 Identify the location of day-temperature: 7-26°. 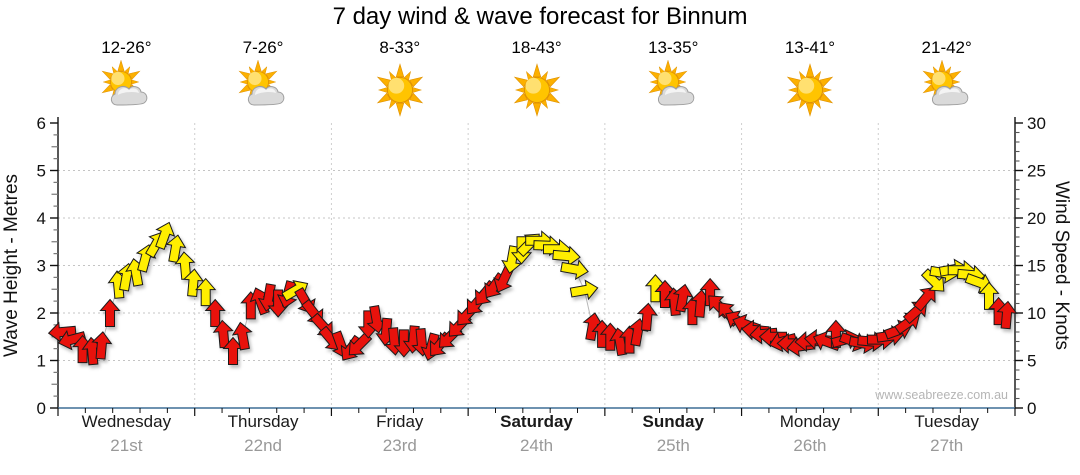
(263, 47).